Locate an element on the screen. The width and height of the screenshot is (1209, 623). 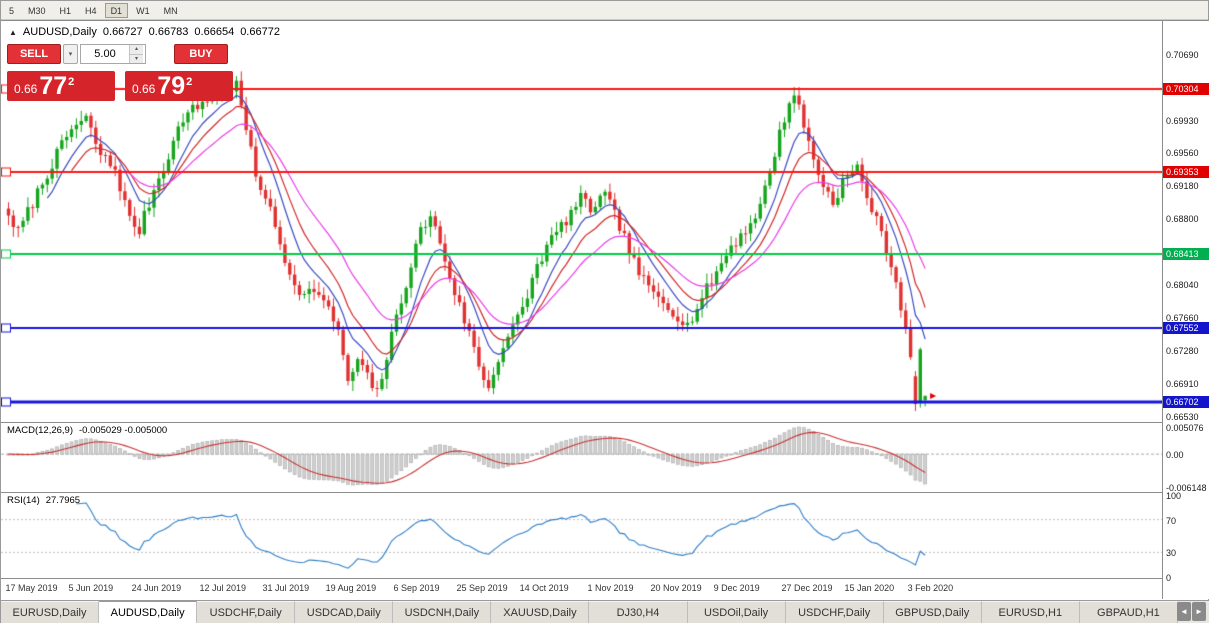
rsi-value: 27.7965 is located at coordinates (63, 500).